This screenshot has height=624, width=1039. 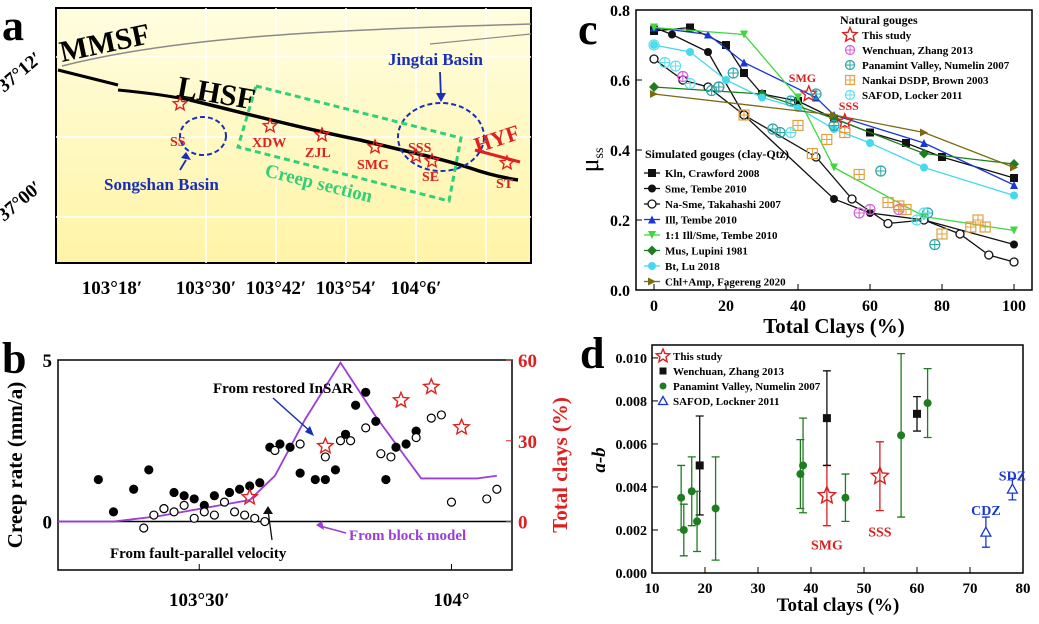 What do you see at coordinates (870, 209) in the screenshot?
I see `natural-point-wenchuan-zhang-2013` at bounding box center [870, 209].